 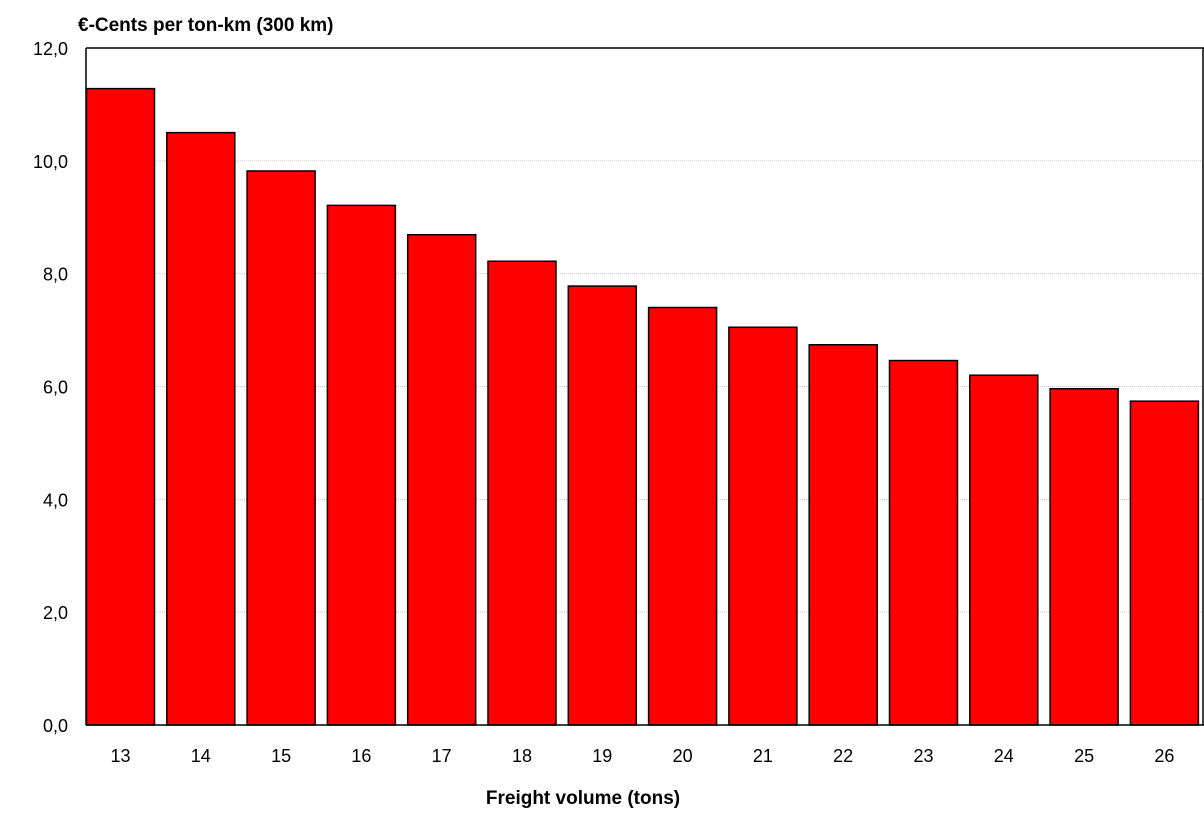 I want to click on y-tick-label: 10,0, so click(x=50, y=162).